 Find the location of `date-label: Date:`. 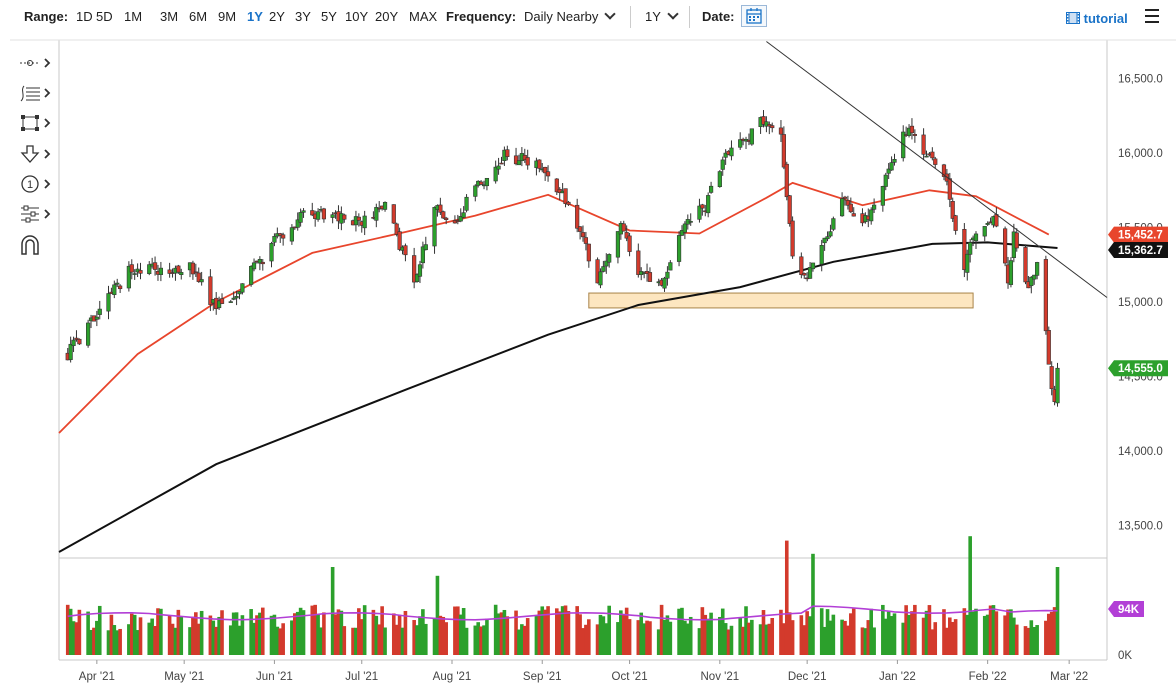

date-label: Date: is located at coordinates (718, 16).